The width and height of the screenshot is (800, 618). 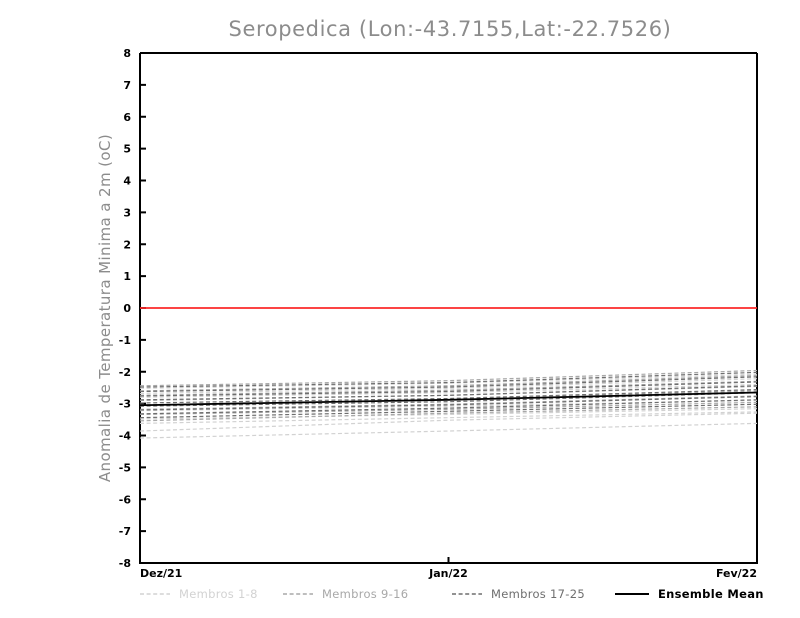 I want to click on y-tick-label: 5, so click(x=127, y=149).